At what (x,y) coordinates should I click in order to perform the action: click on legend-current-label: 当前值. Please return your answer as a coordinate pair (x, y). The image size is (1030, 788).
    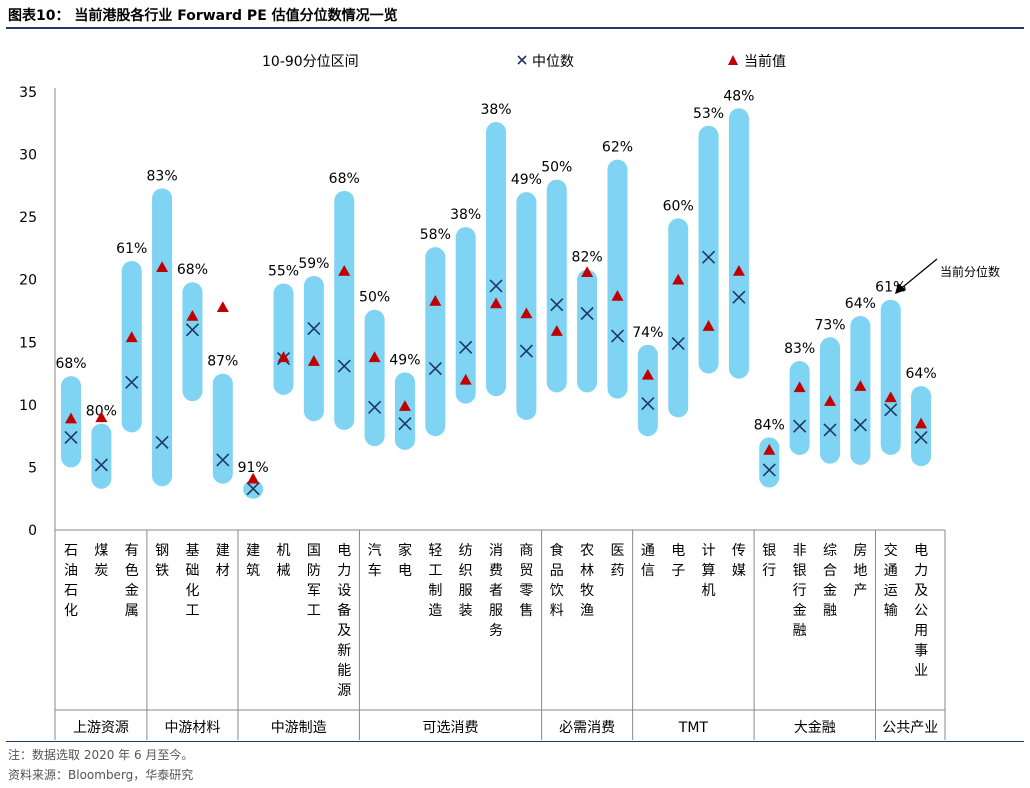
    Looking at the image, I should click on (765, 61).